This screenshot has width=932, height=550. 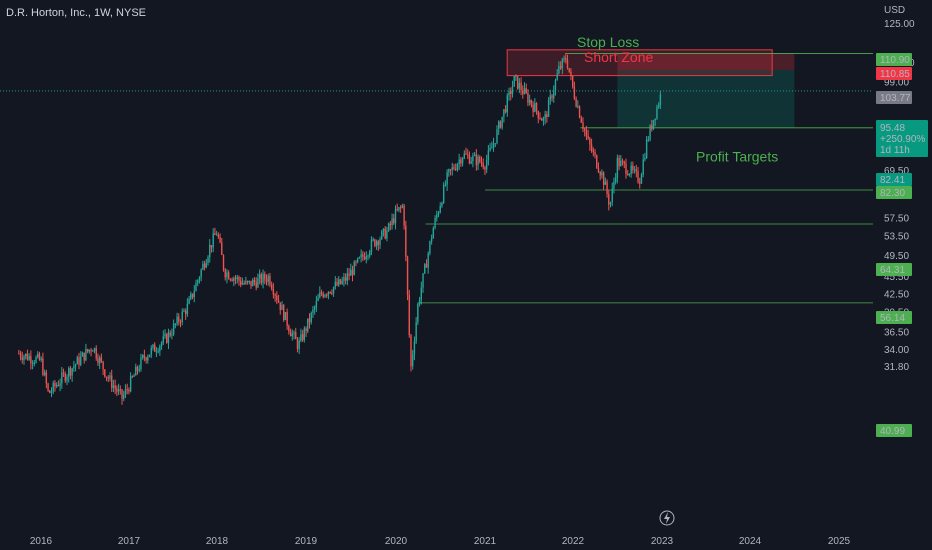 I want to click on y-tick-label: 49.50, so click(x=896, y=256).